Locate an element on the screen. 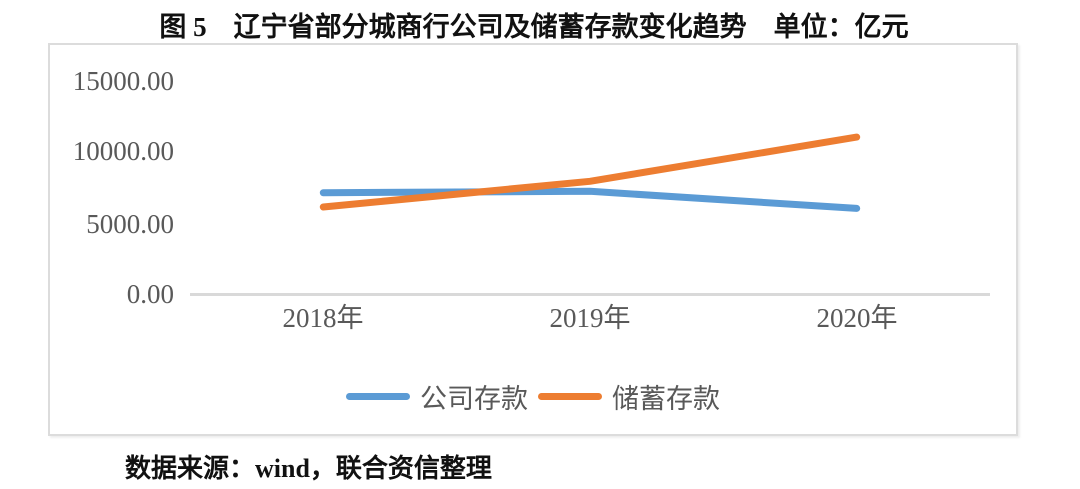 Image resolution: width=1080 pixels, height=489 pixels. x-axis-line is located at coordinates (590, 294).